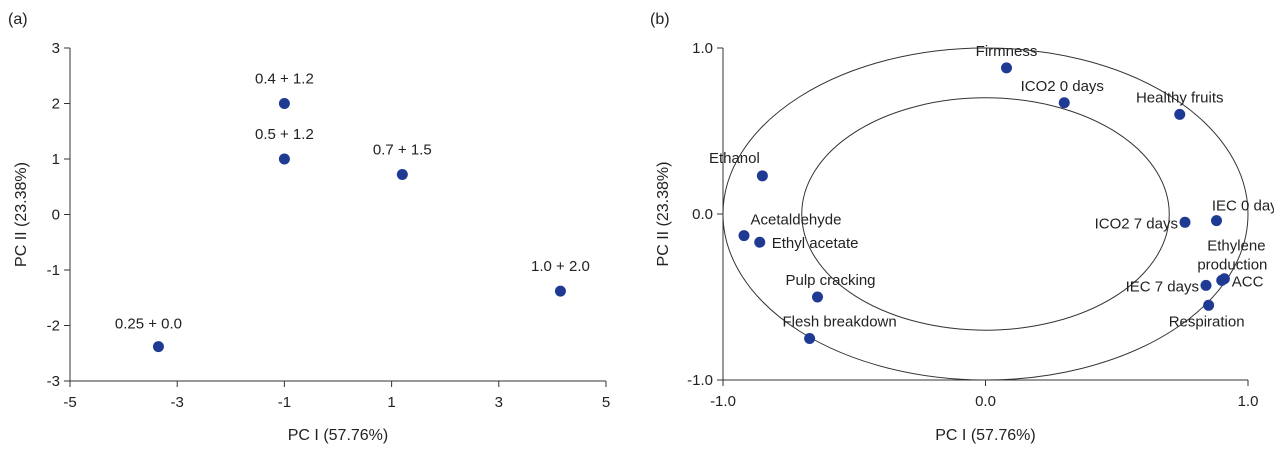 The height and width of the screenshot is (455, 1274). I want to click on panel-b-correlation-circle, so click(985, 214).